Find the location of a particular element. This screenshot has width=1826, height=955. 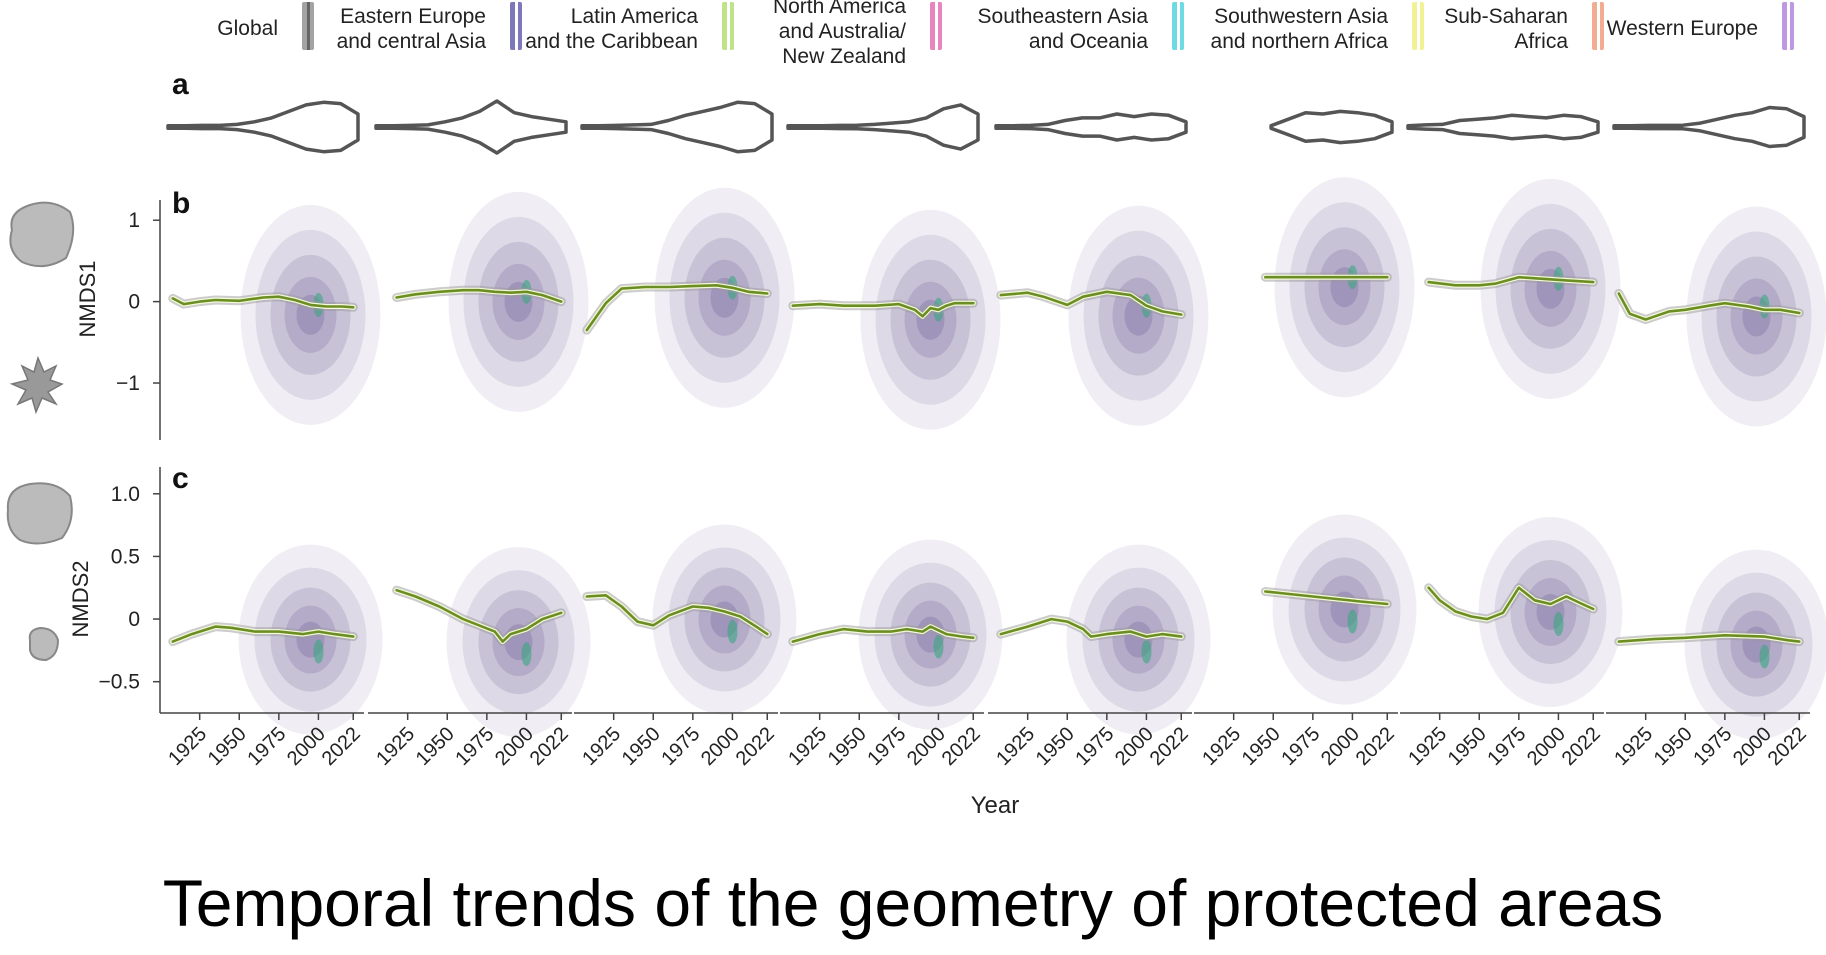

legend-label: Western Europe is located at coordinates (1682, 28).